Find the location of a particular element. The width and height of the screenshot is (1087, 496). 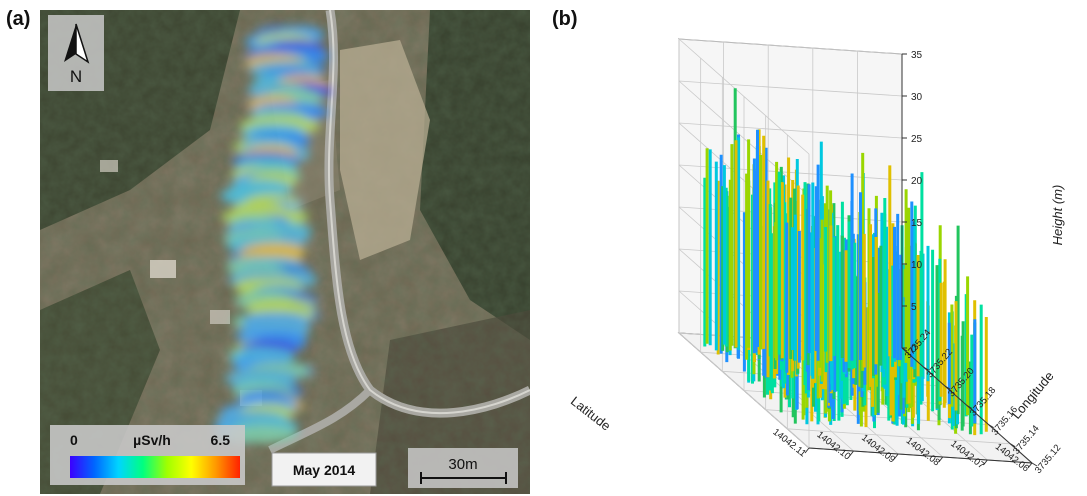

scale-bar-label: 30m is located at coordinates (462, 464).